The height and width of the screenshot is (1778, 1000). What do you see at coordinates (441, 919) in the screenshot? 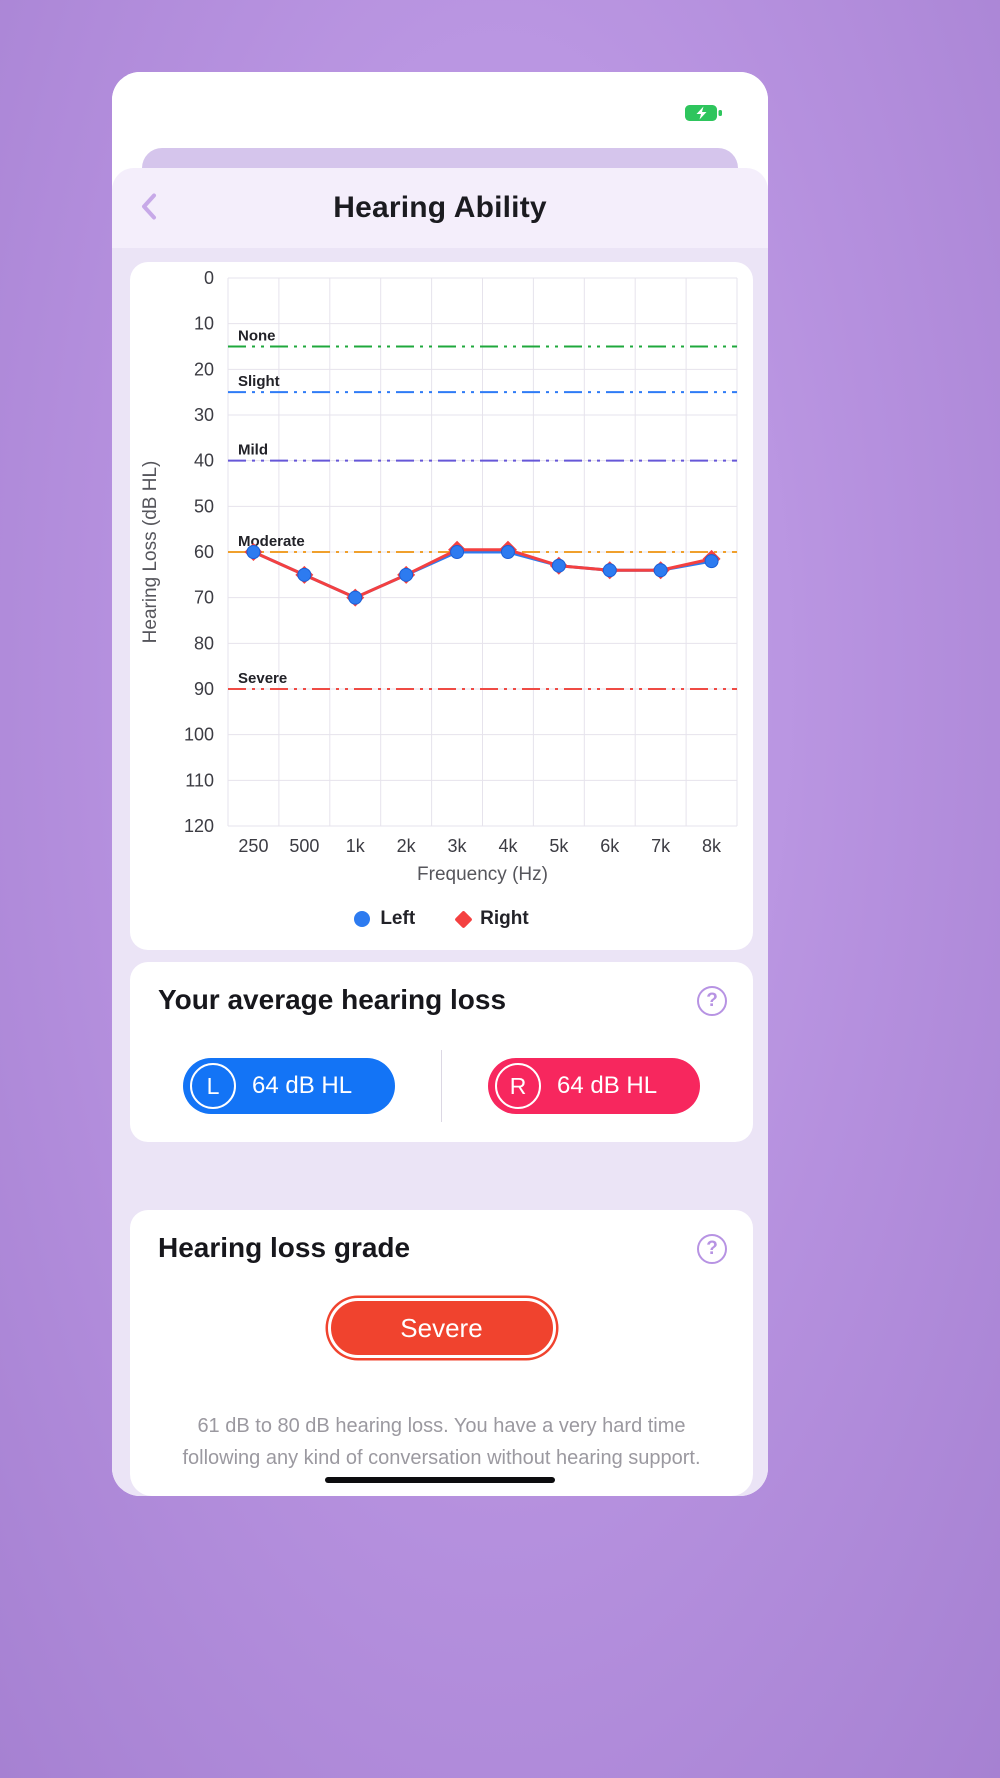
I see `chart-legend: Left Right` at bounding box center [441, 919].